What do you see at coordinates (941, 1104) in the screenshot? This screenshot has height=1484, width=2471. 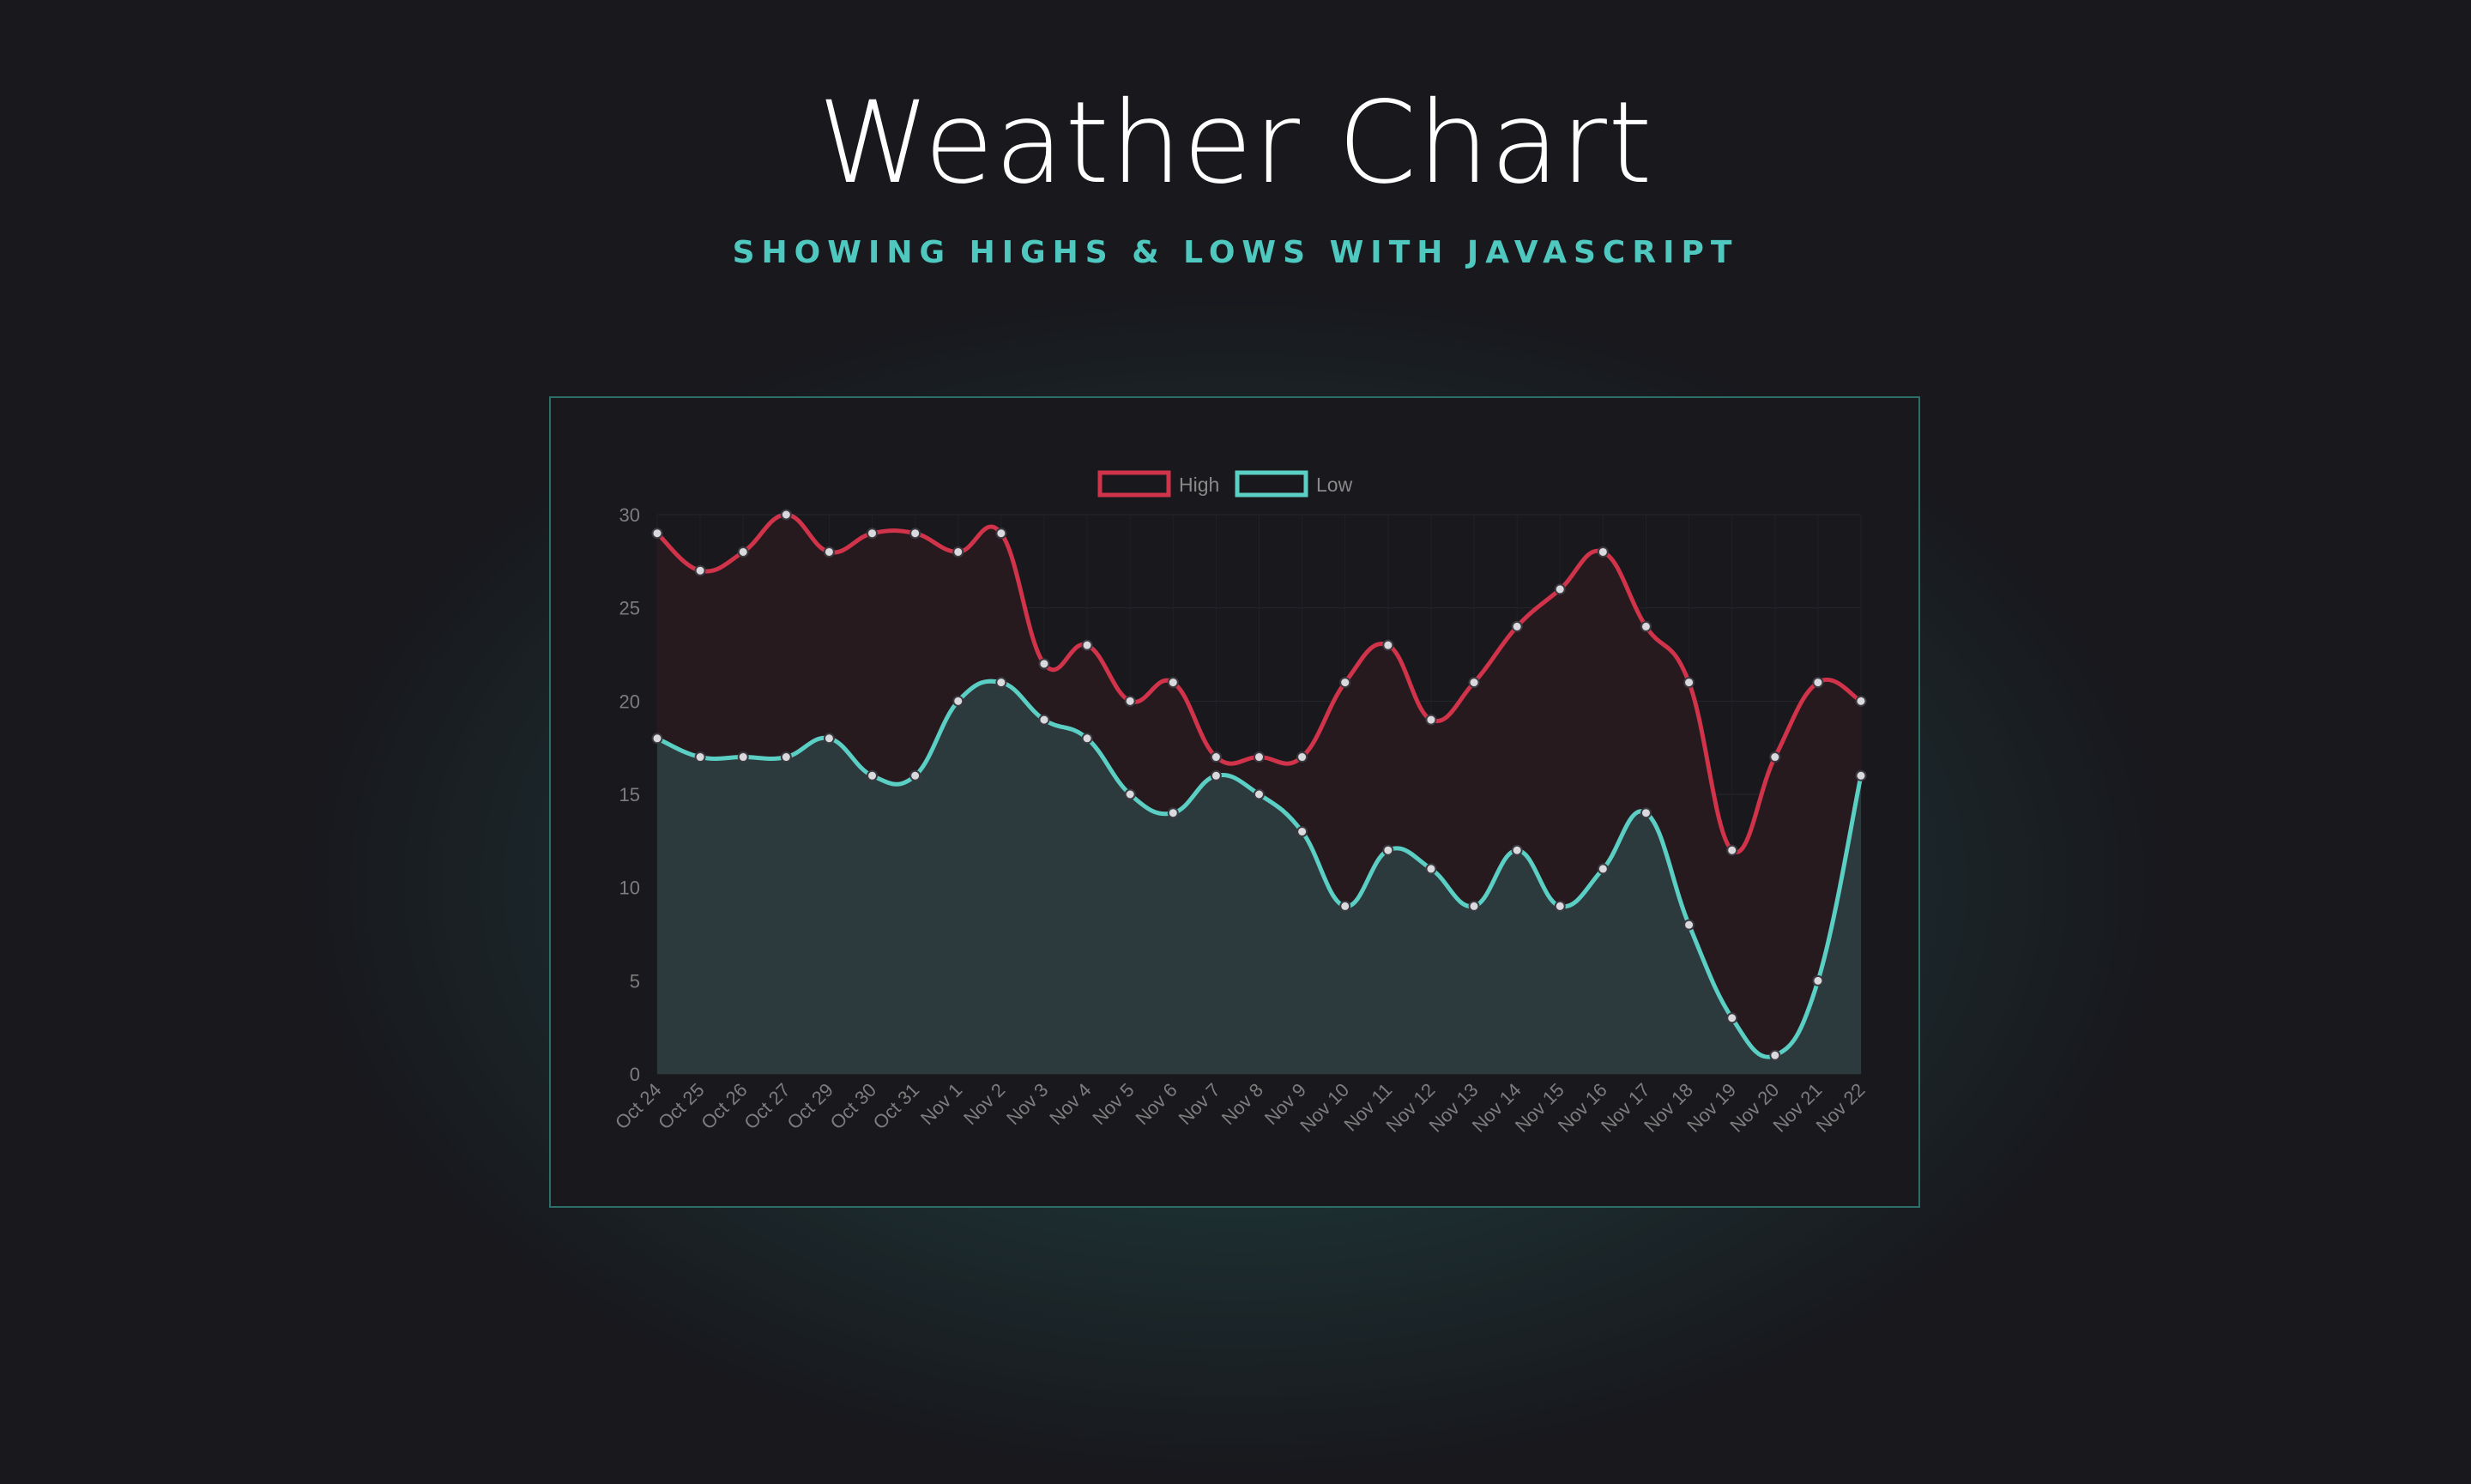 I see `x-tick-label: Nov 1` at bounding box center [941, 1104].